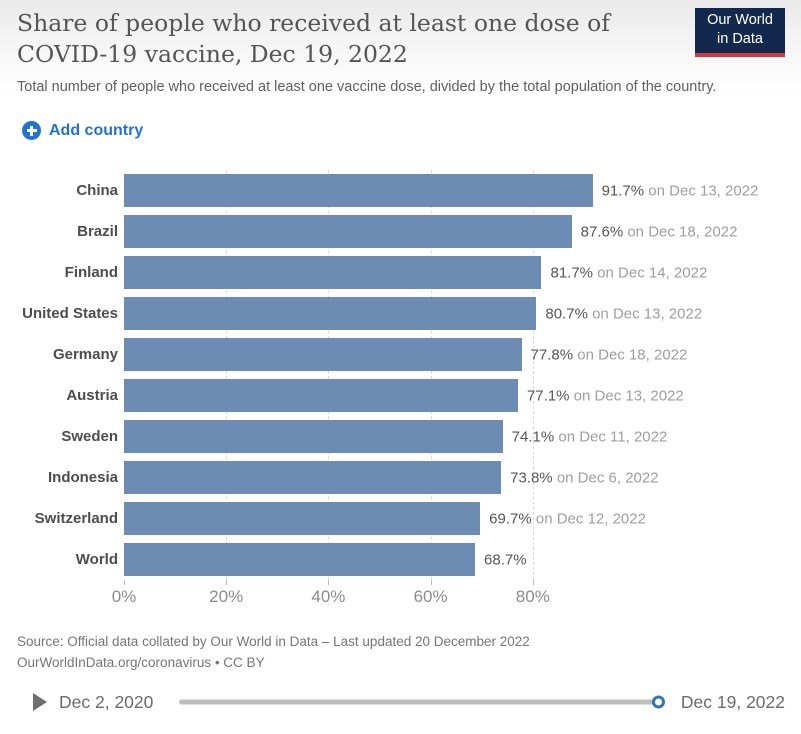  I want to click on bar-plot: 69.7% on Dec 12, 2022, so click(385, 518).